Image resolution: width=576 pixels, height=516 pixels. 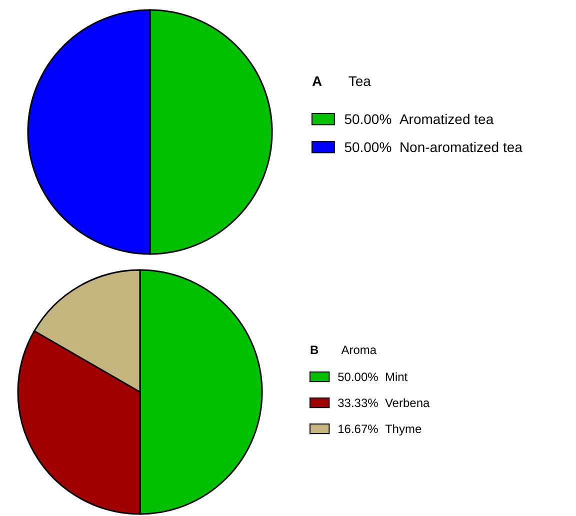 I want to click on text: A, so click(x=317, y=81).